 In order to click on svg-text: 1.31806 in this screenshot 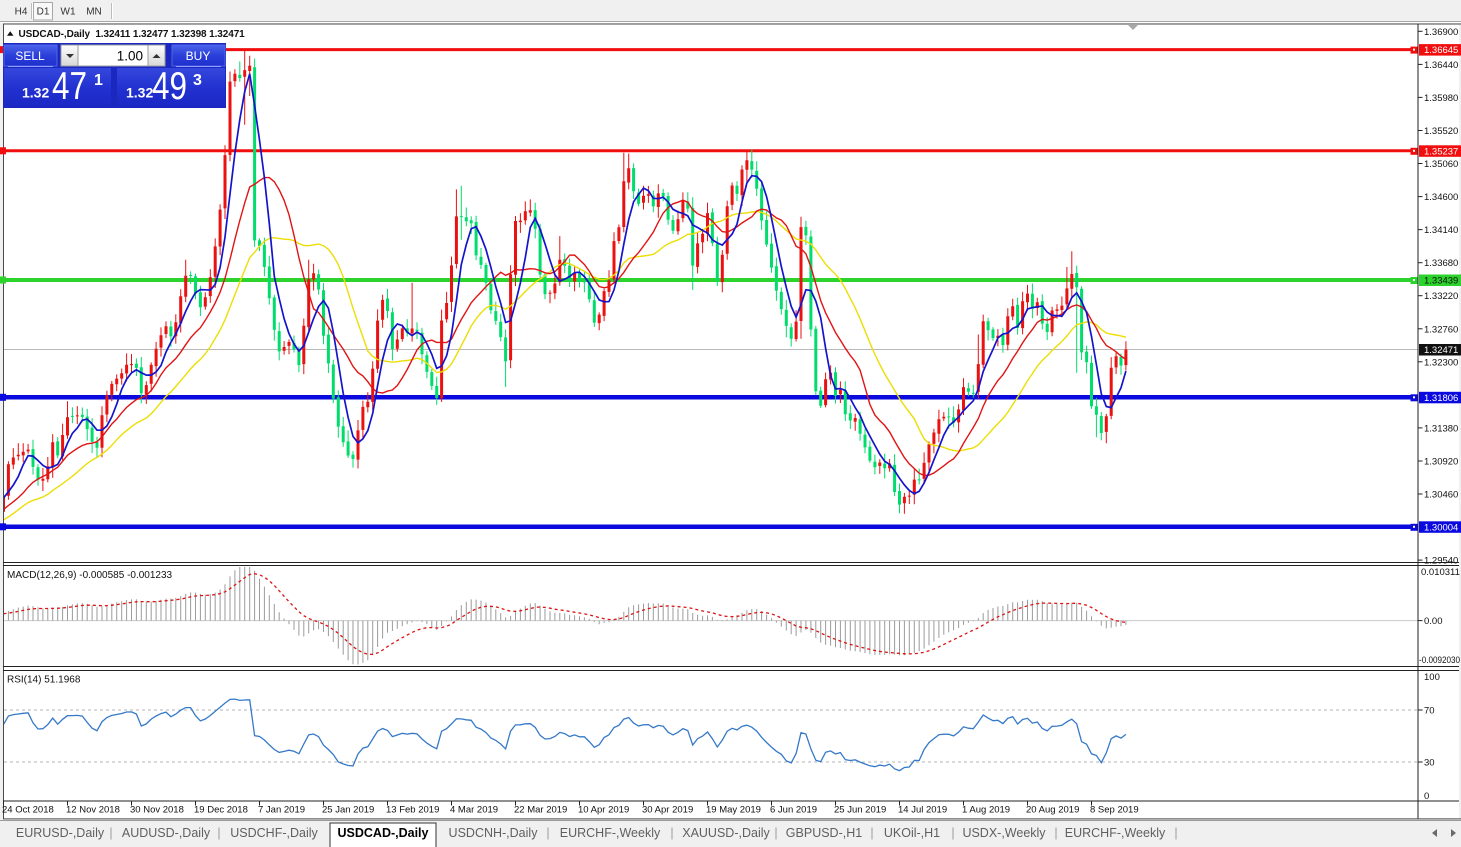, I will do `click(1441, 398)`.